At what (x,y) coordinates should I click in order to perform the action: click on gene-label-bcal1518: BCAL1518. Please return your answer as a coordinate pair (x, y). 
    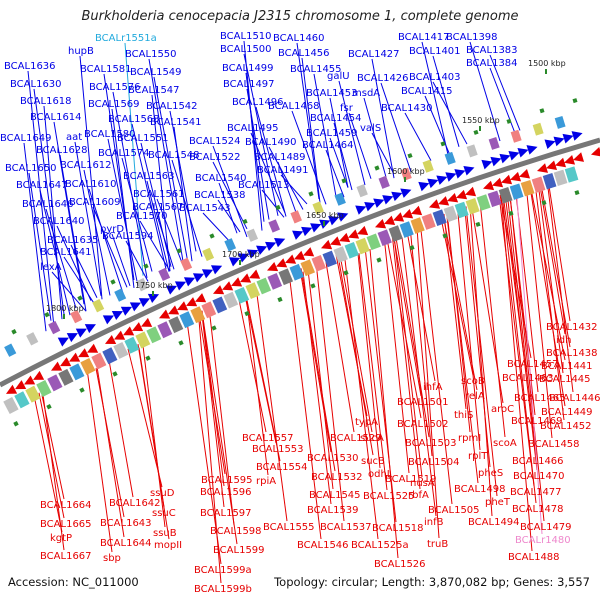
    Looking at the image, I should click on (398, 528).